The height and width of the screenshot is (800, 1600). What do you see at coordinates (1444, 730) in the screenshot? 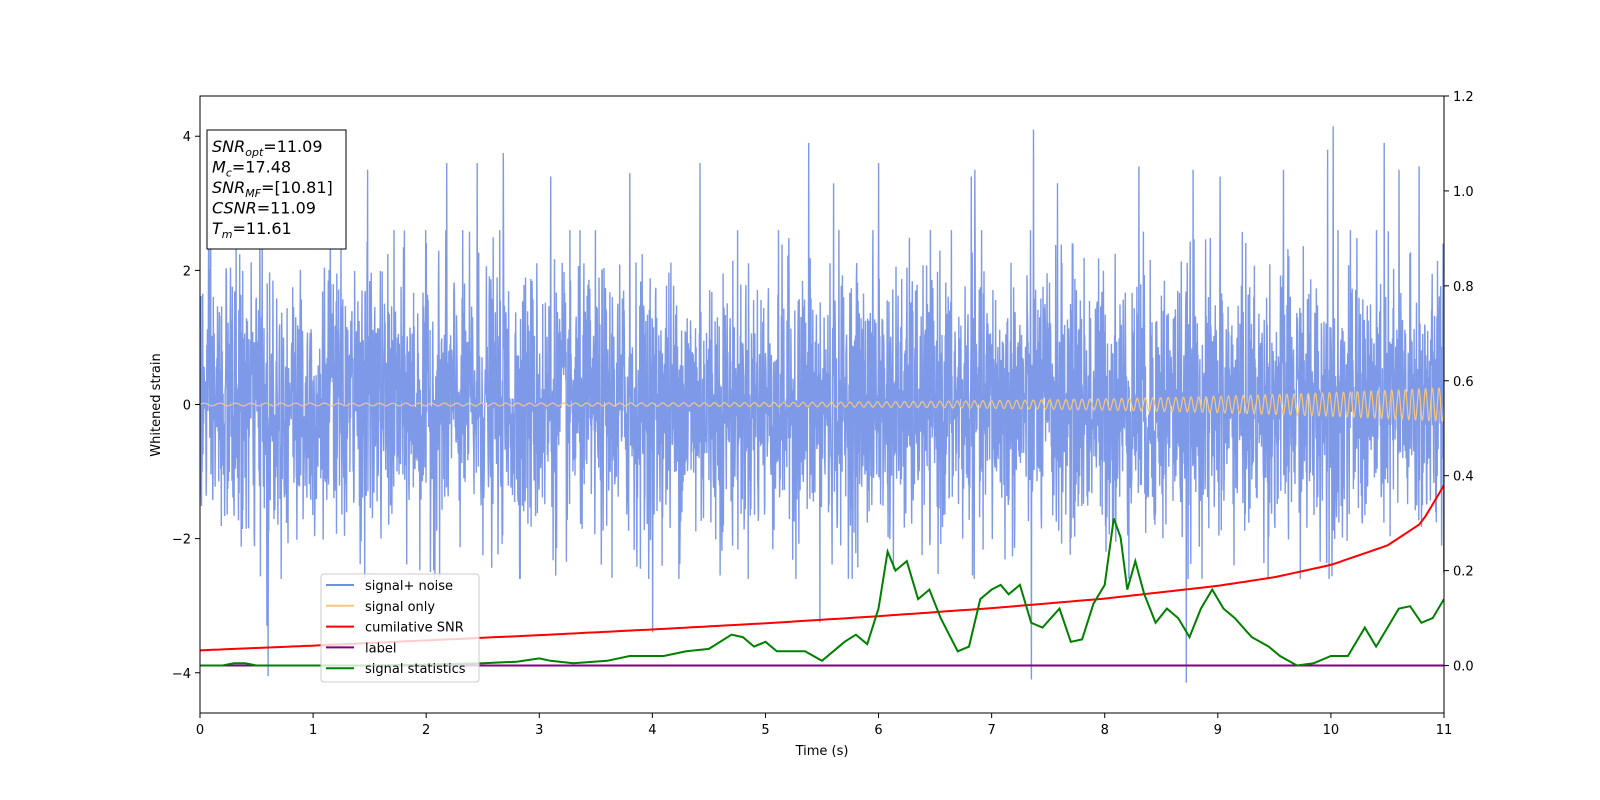
I see `x-tick-label: 11` at bounding box center [1444, 730].